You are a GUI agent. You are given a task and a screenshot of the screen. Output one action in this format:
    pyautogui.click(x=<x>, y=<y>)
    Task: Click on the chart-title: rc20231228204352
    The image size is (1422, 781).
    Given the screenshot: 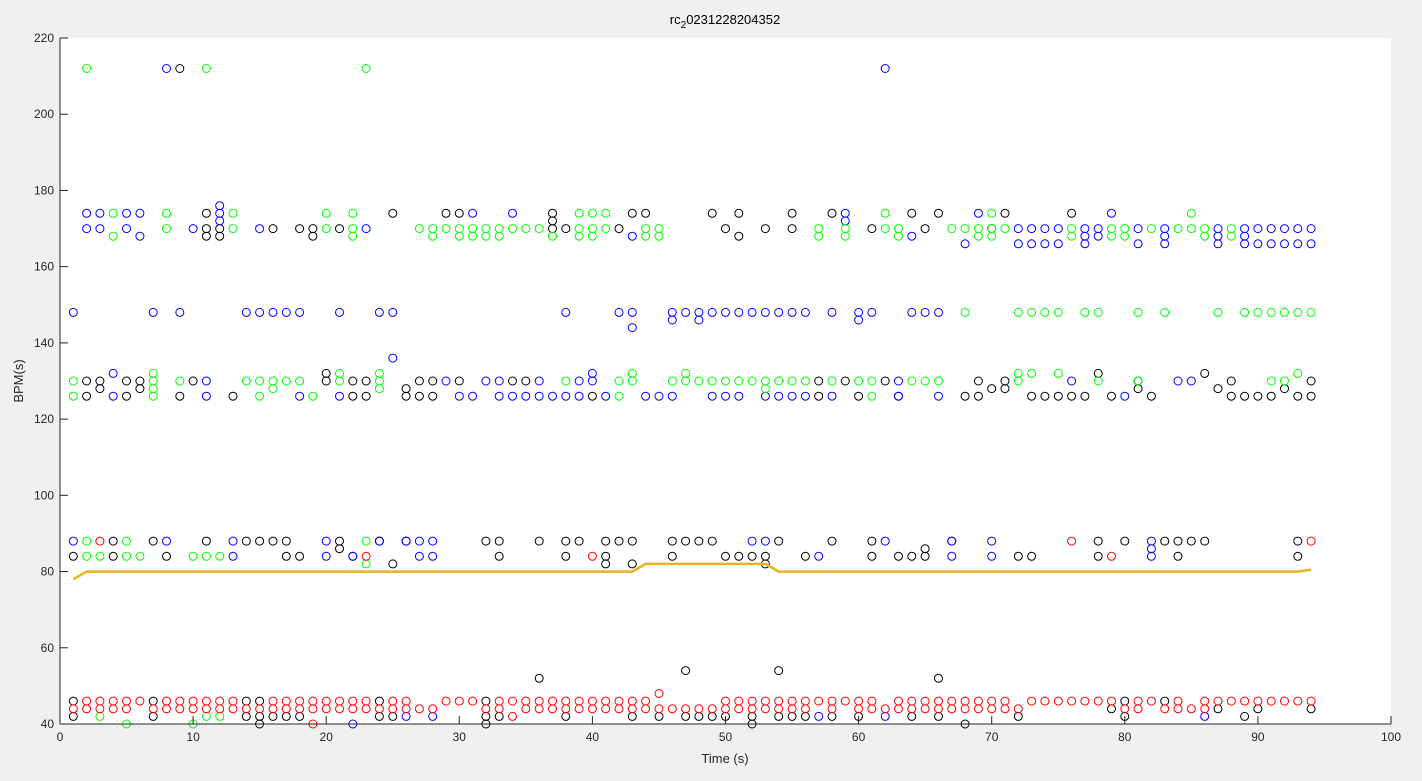 What is the action you would take?
    pyautogui.click(x=725, y=21)
    